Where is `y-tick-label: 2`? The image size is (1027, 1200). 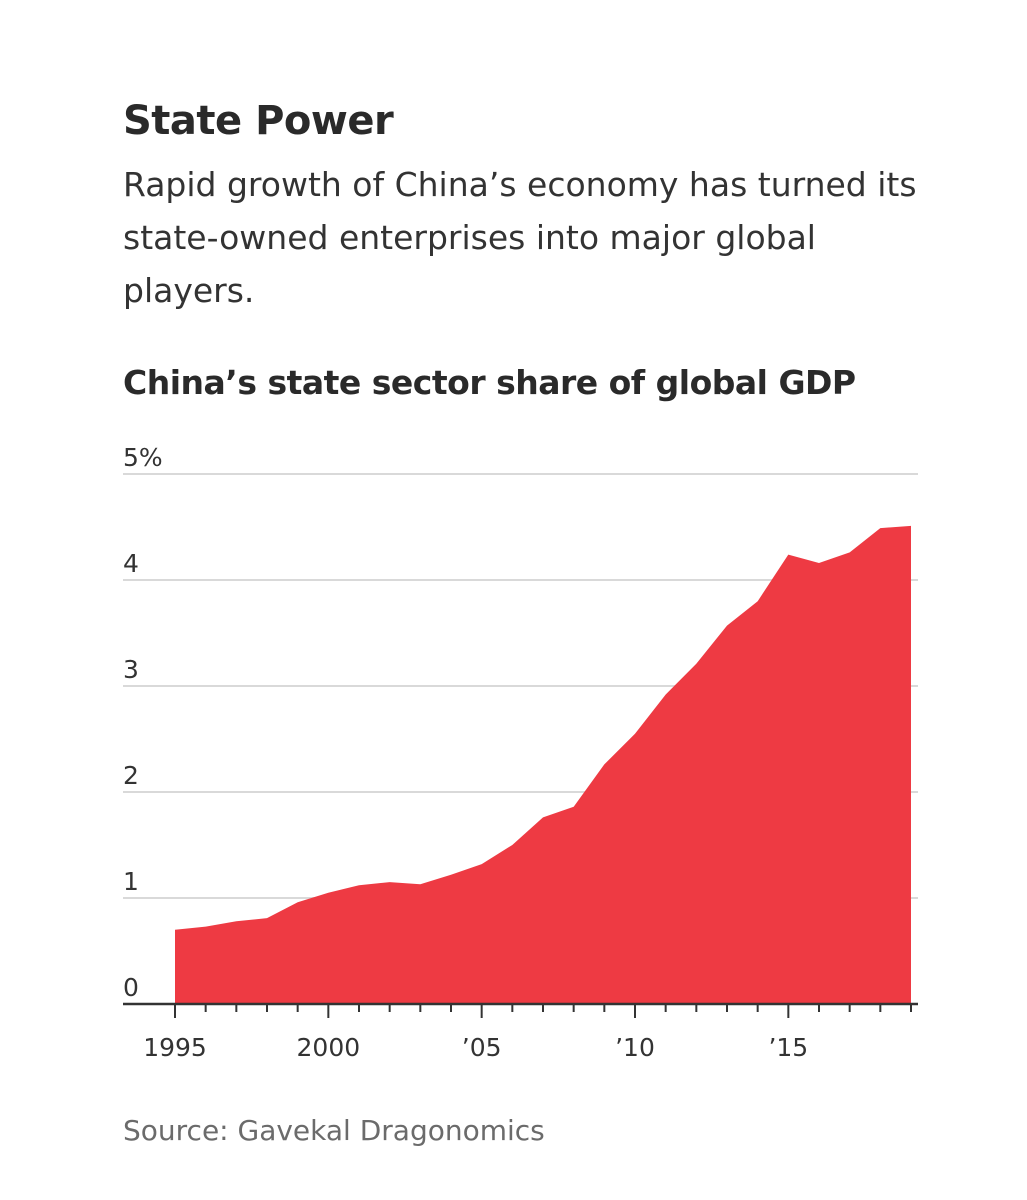
y-tick-label: 2 is located at coordinates (131, 775).